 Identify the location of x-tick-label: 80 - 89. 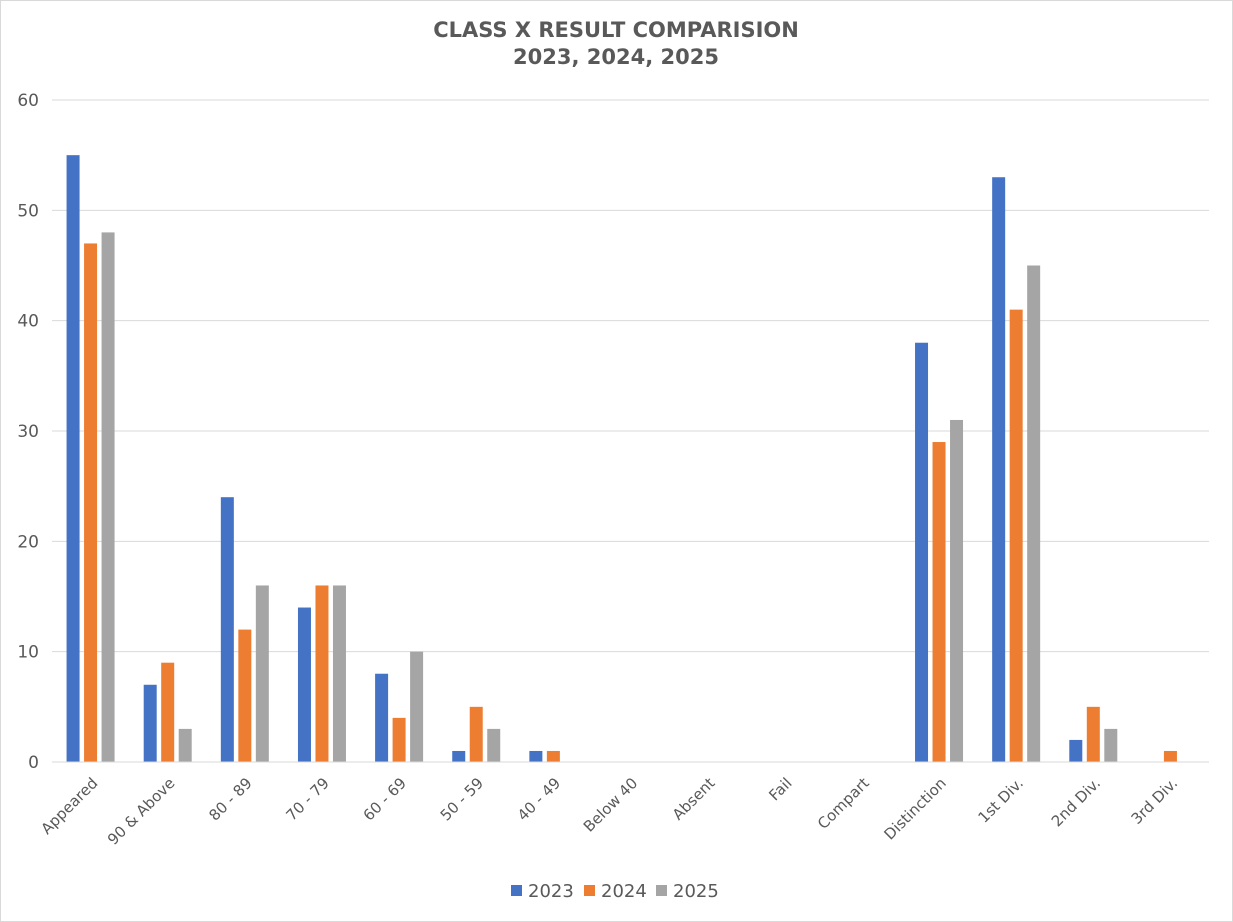
(230, 799).